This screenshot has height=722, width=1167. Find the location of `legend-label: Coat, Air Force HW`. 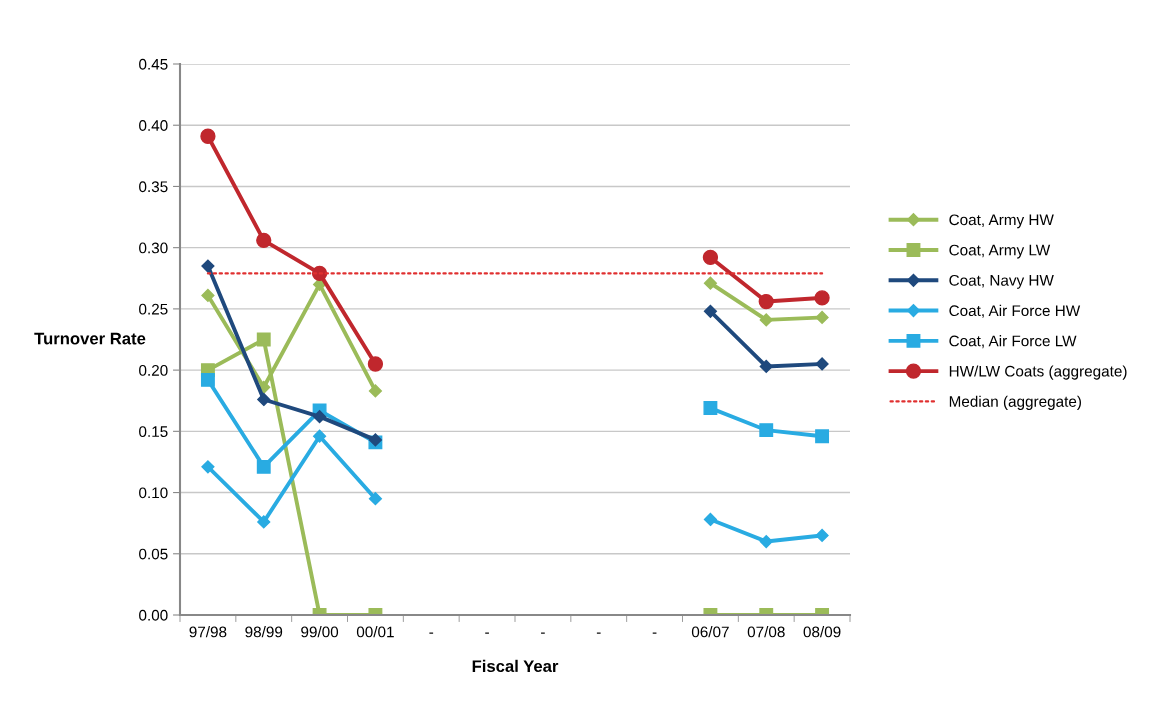

legend-label: Coat, Air Force HW is located at coordinates (1015, 311).